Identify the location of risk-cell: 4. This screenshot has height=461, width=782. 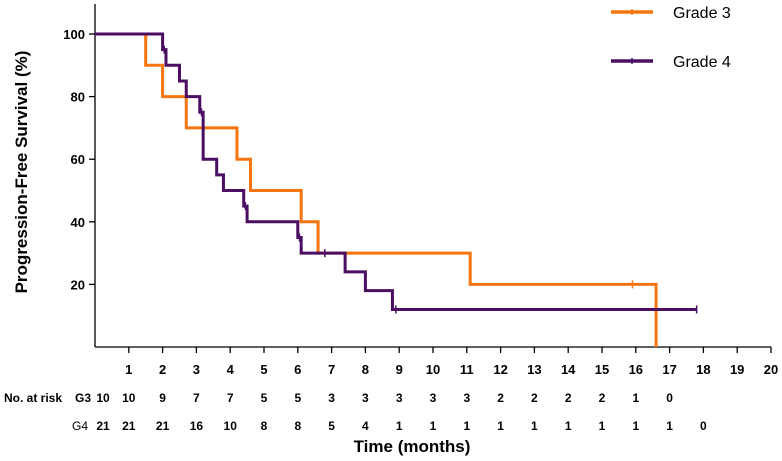
(365, 426).